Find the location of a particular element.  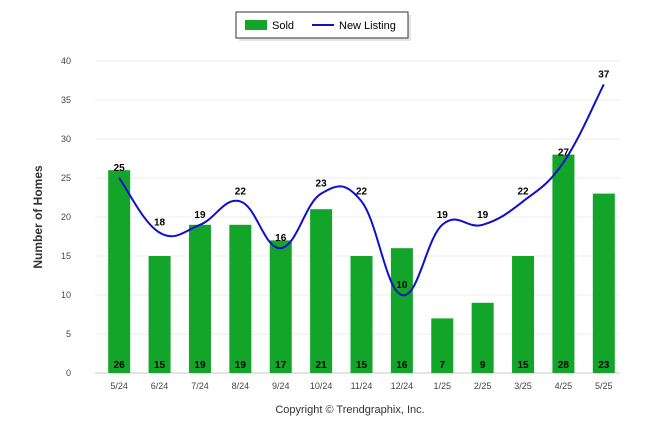

bar-value-label: 21 is located at coordinates (322, 365).